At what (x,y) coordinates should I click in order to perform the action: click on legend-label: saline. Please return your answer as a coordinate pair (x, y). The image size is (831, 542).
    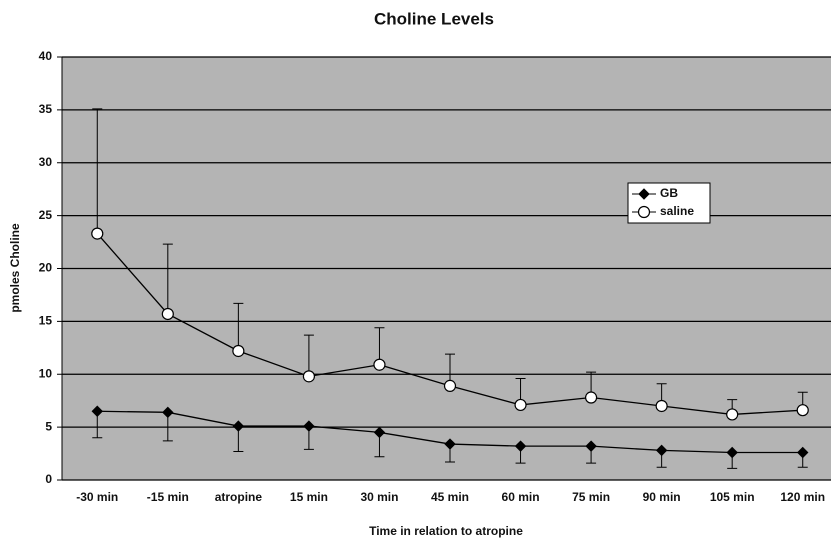
    Looking at the image, I should click on (677, 211).